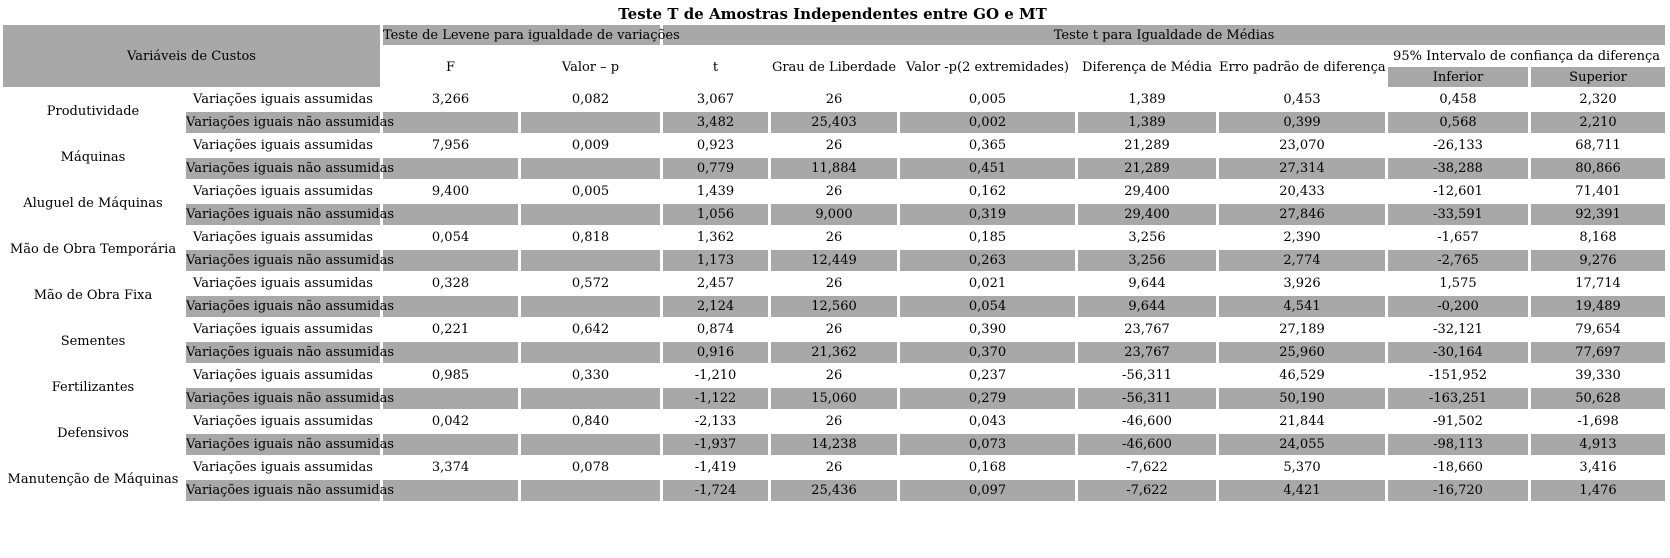  Describe the element at coordinates (1458, 145) in the screenshot. I see `cell-lower: -26,133` at that location.